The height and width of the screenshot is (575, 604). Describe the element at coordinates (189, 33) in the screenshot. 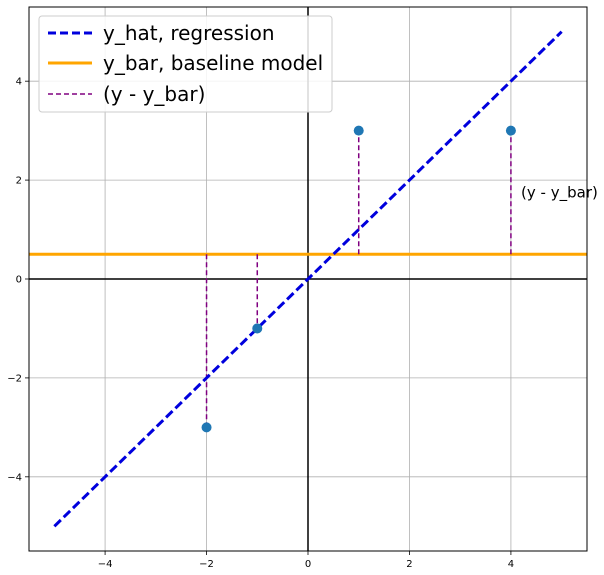

I see `legend-label-regression: y_hat, regression` at that location.